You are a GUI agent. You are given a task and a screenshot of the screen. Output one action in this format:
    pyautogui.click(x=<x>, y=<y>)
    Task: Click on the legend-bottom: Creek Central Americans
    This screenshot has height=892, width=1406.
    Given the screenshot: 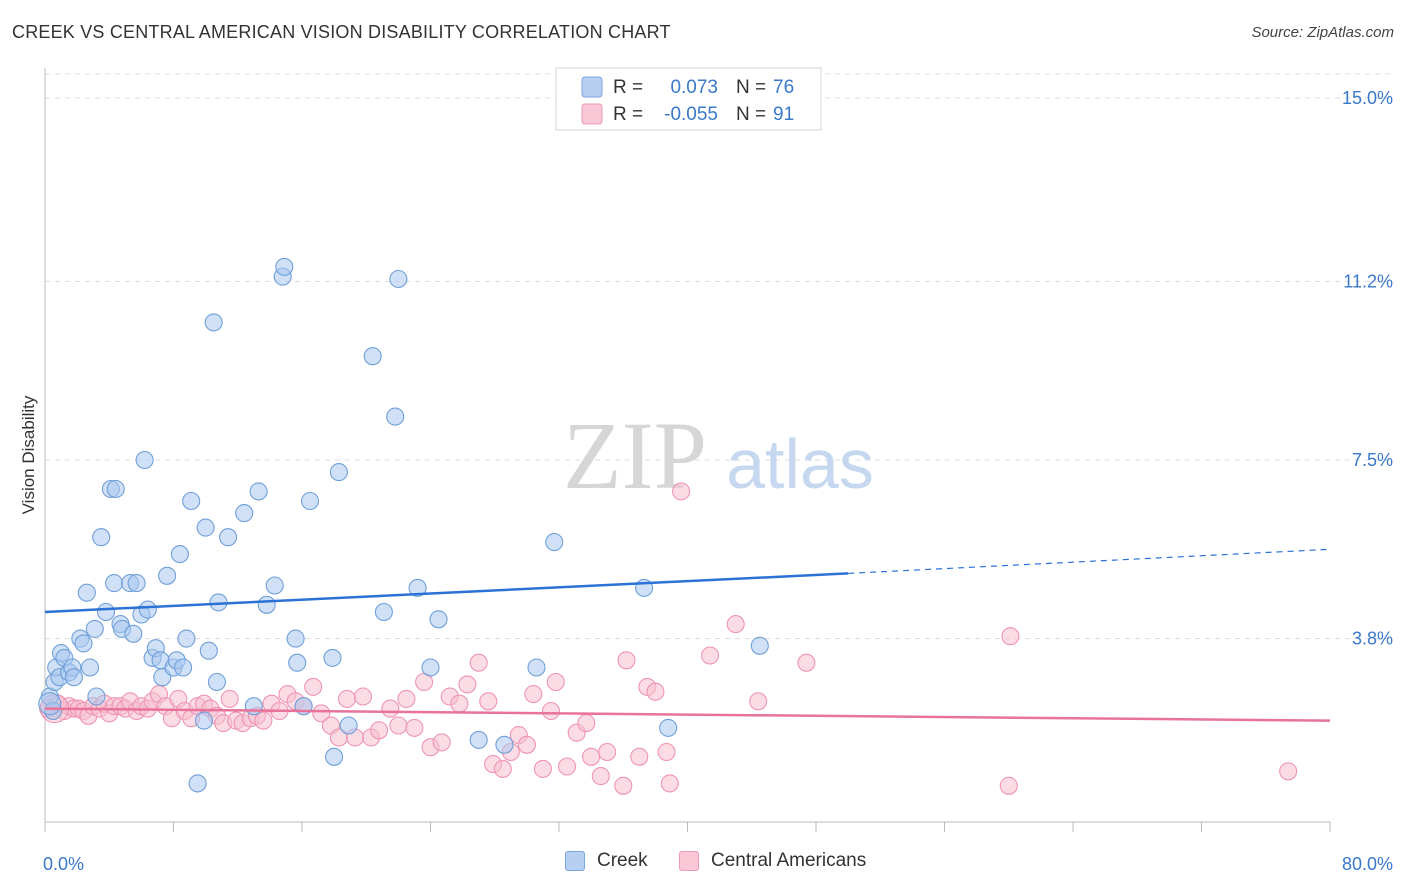 What is the action you would take?
    pyautogui.click(x=703, y=865)
    